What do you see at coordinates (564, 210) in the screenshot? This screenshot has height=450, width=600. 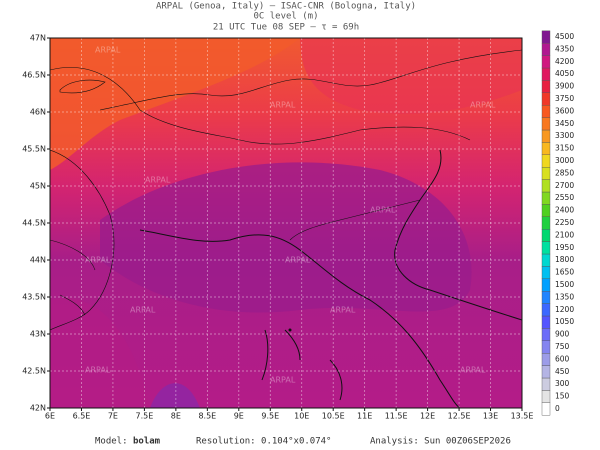 I see `colorbar-label: 2400` at bounding box center [564, 210].